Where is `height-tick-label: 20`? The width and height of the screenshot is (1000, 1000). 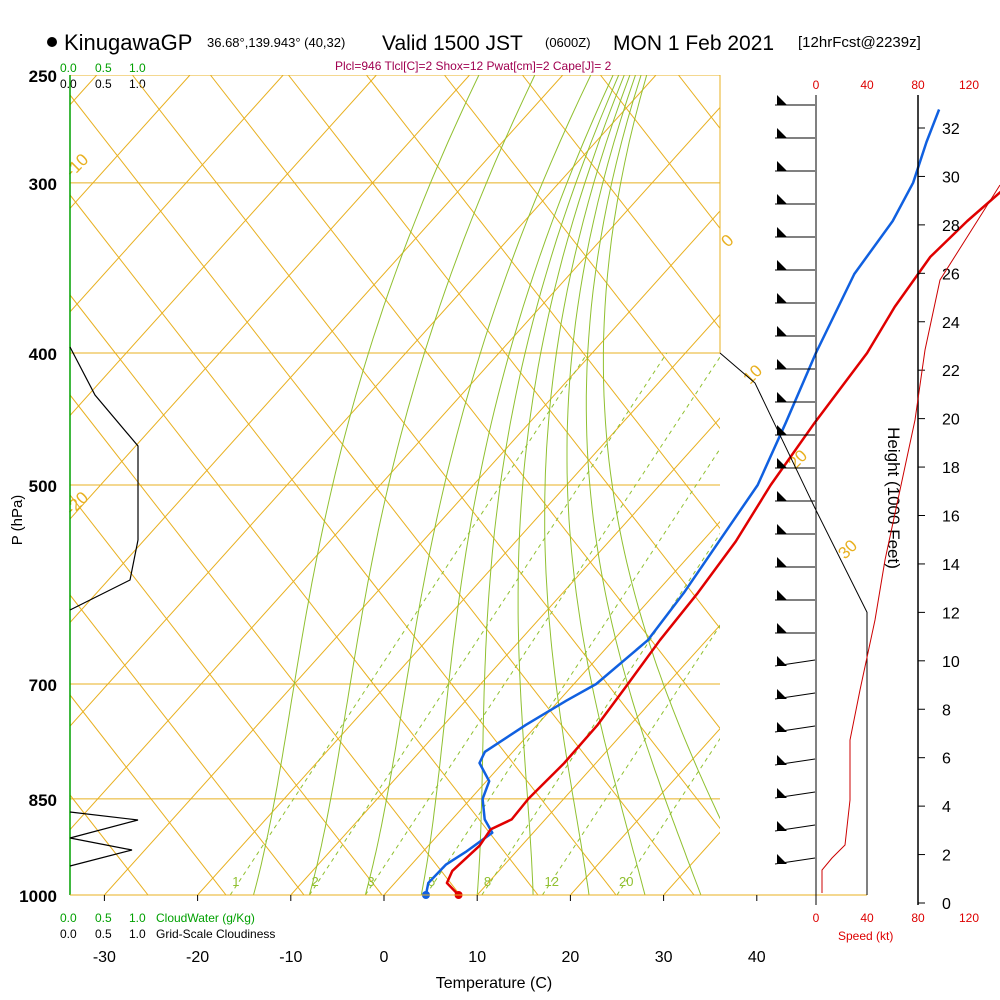
height-tick-label: 20 is located at coordinates (951, 420).